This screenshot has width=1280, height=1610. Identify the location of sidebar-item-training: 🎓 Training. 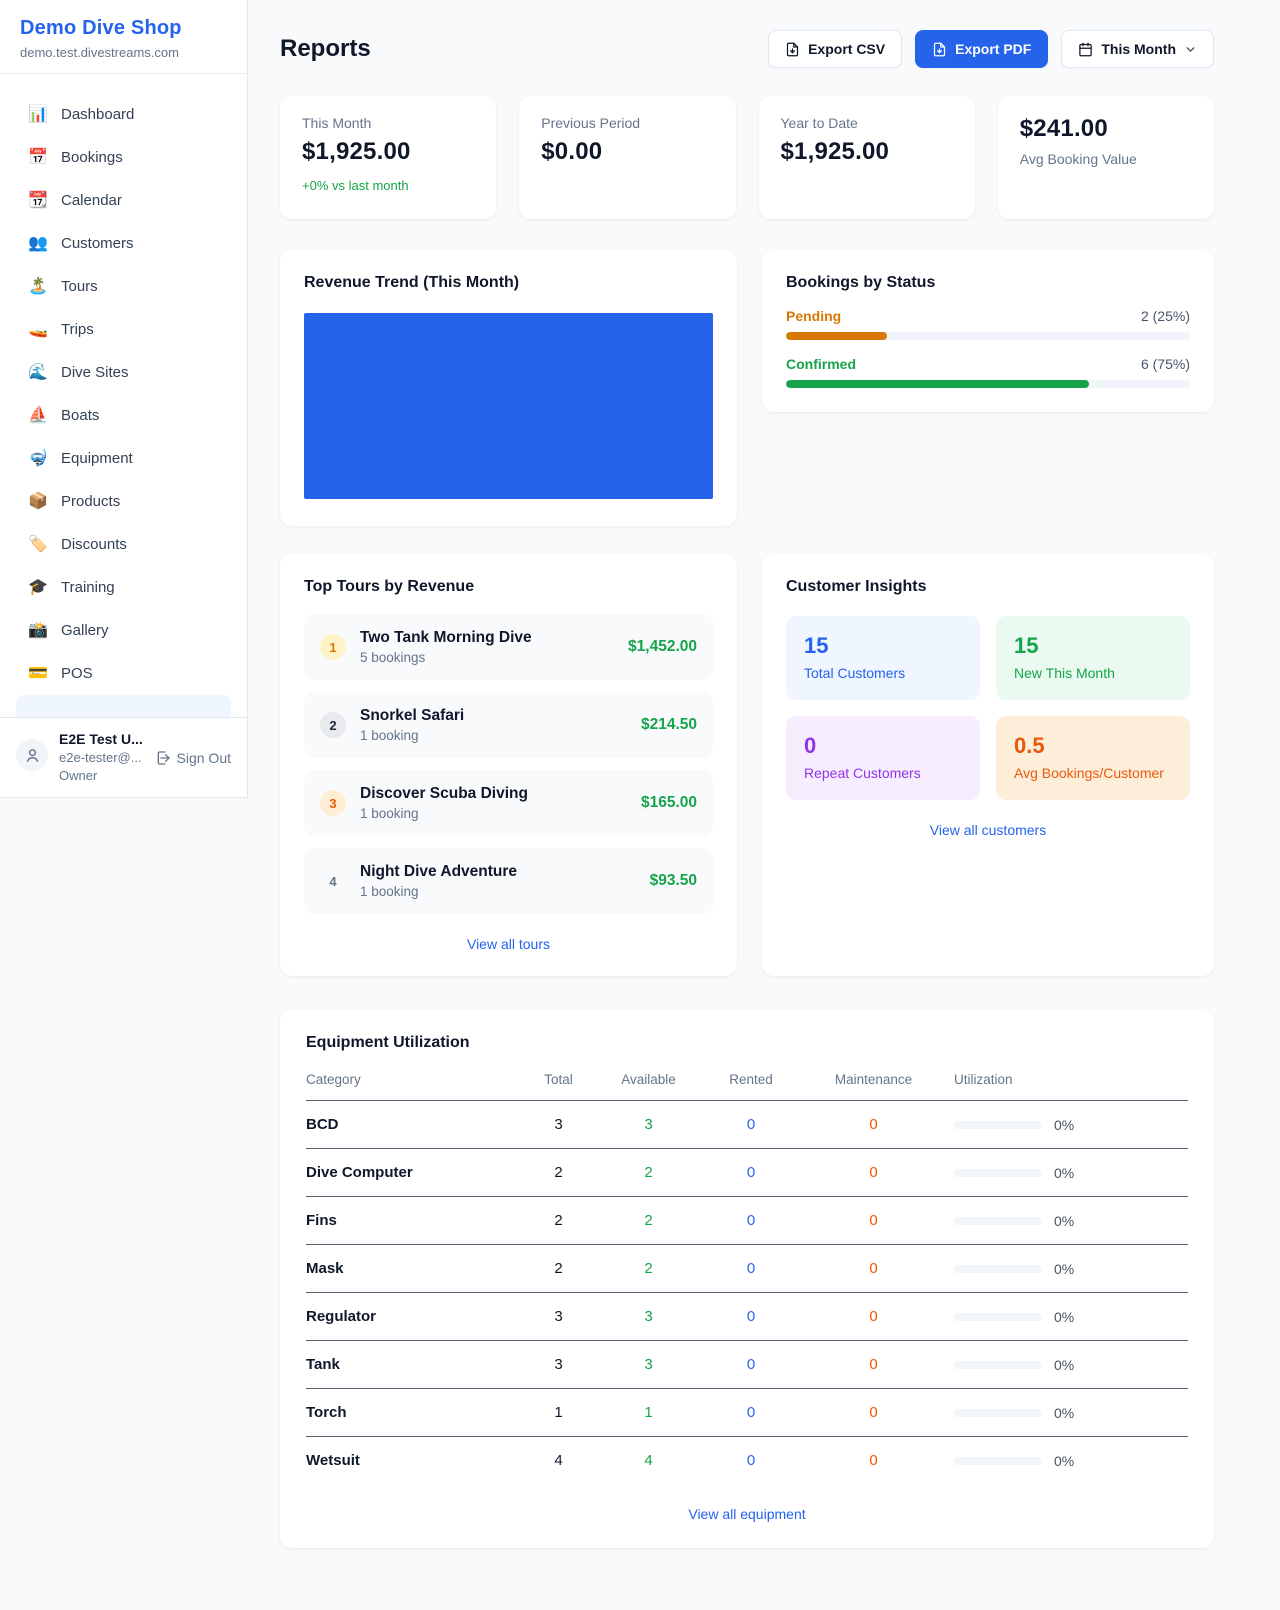
(123, 587).